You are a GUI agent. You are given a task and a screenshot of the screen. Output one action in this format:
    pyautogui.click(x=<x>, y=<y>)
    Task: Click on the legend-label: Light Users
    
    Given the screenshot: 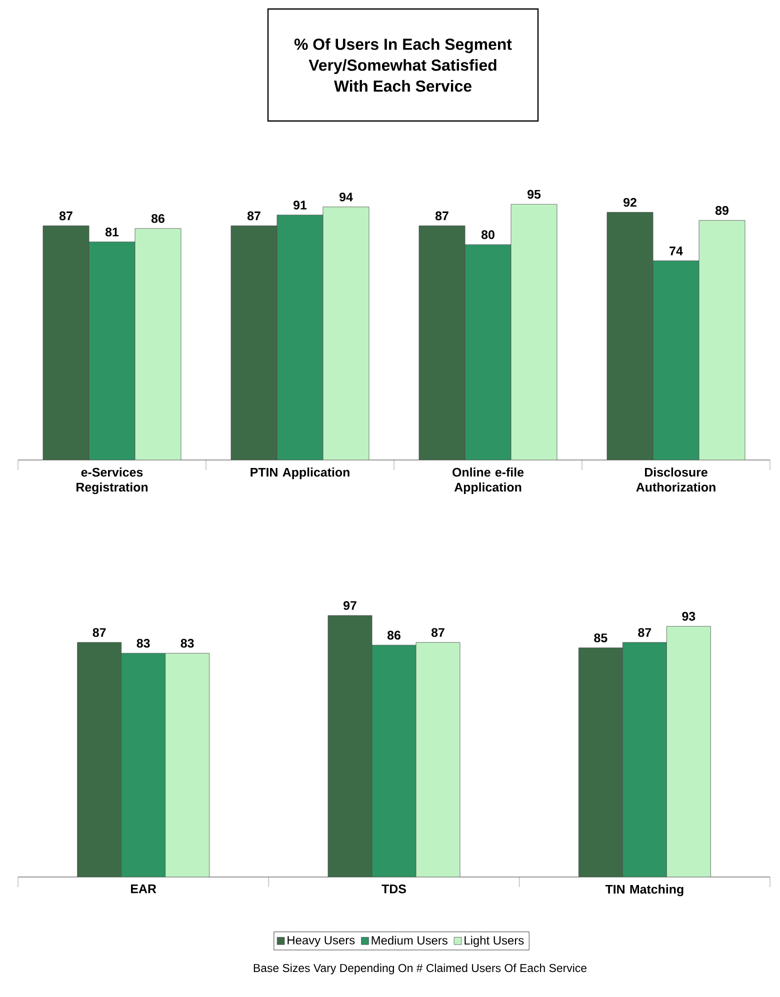 What is the action you would take?
    pyautogui.click(x=494, y=941)
    